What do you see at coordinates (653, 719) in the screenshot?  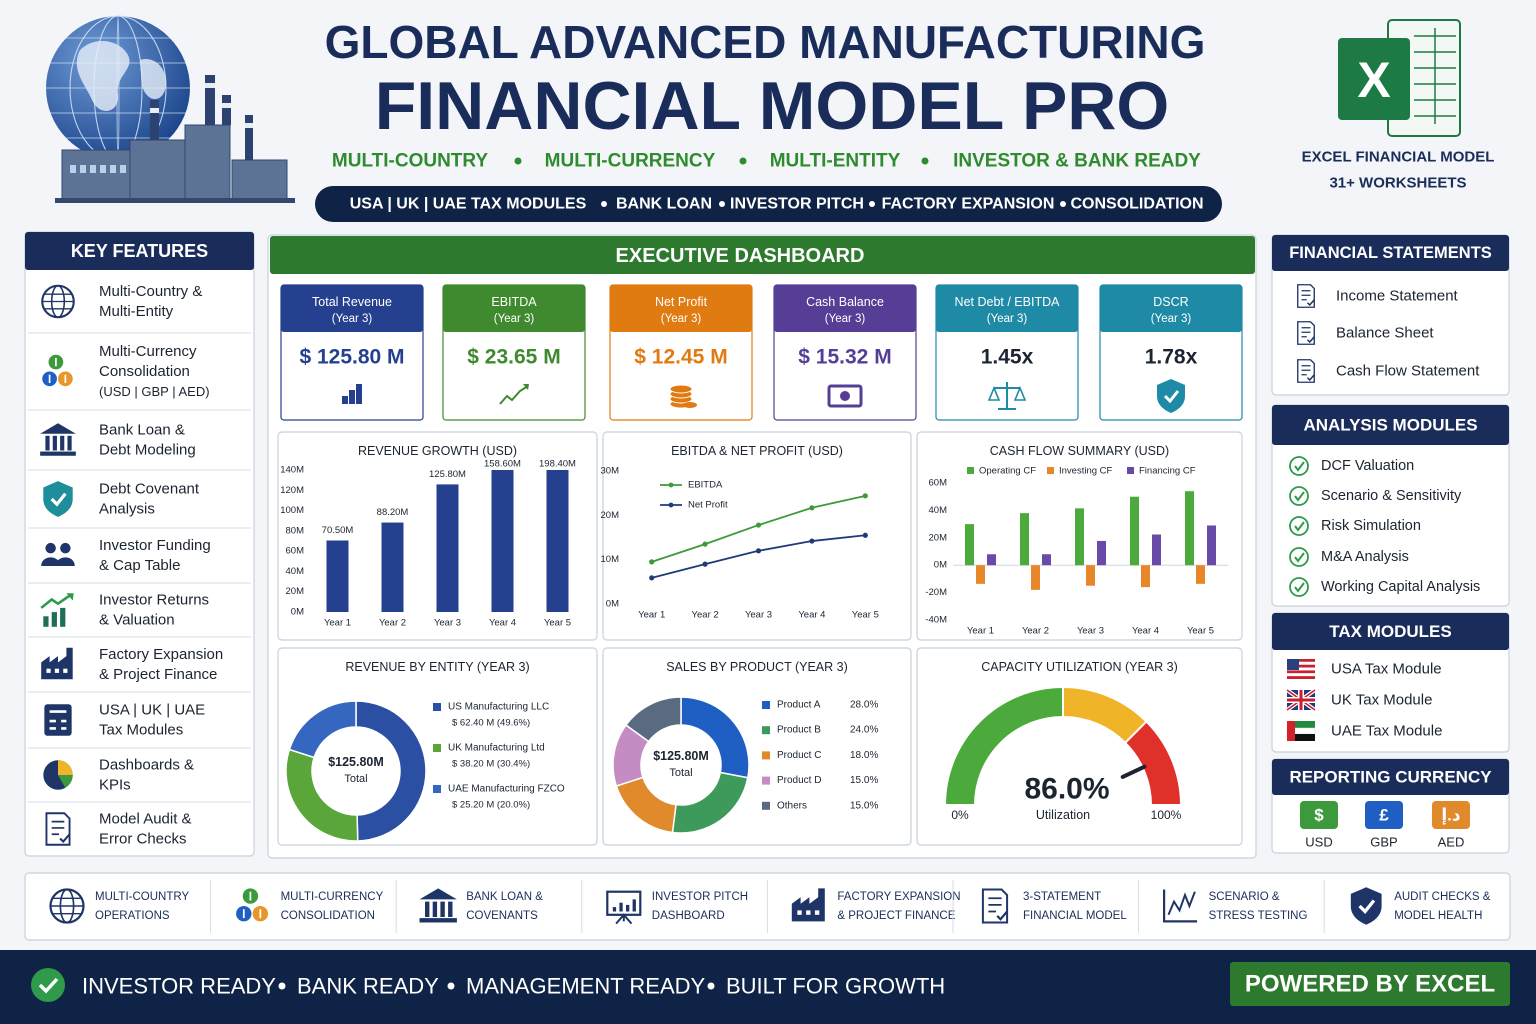 I see `donut-slice` at bounding box center [653, 719].